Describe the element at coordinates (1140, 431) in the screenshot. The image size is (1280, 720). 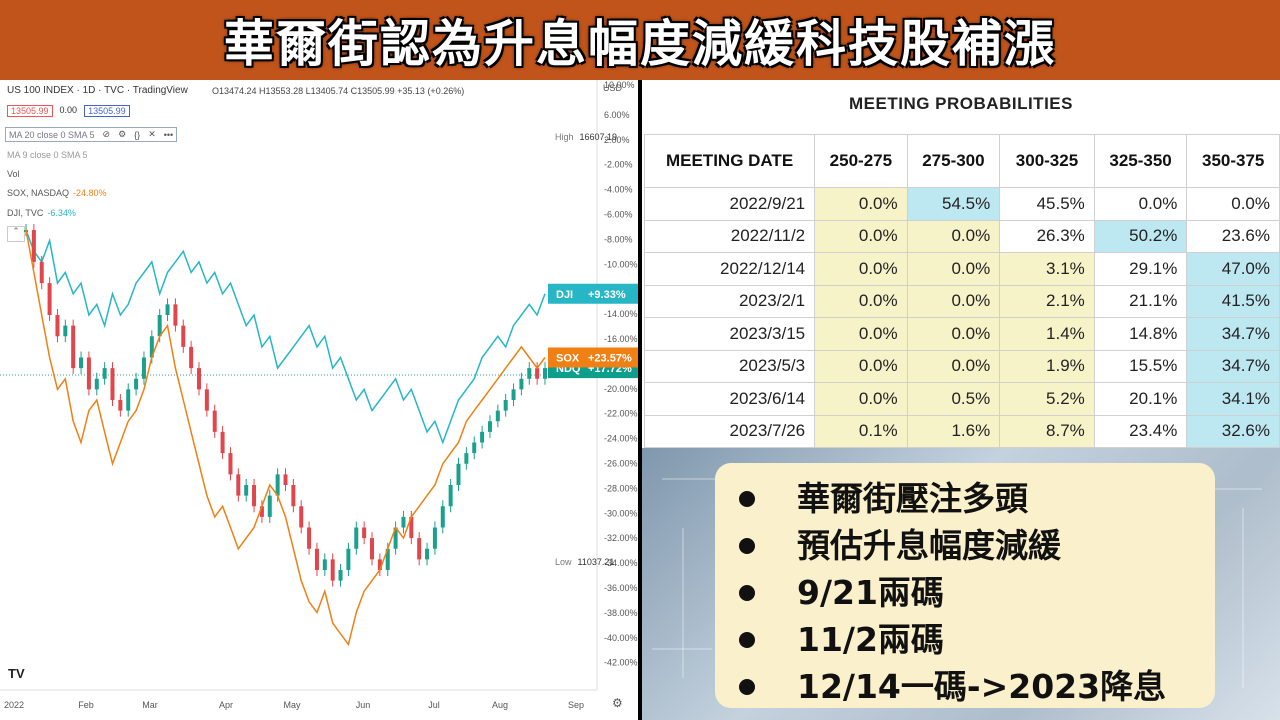
I see `probability-cell: 23.4%` at that location.